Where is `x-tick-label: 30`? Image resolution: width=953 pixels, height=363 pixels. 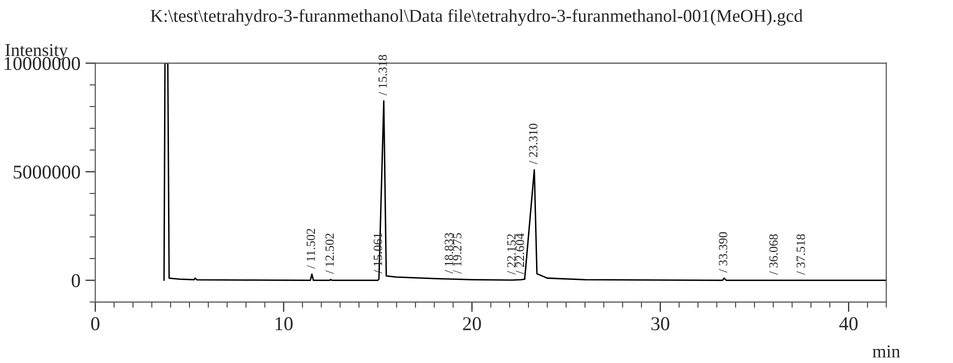 x-tick-label: 30 is located at coordinates (661, 323).